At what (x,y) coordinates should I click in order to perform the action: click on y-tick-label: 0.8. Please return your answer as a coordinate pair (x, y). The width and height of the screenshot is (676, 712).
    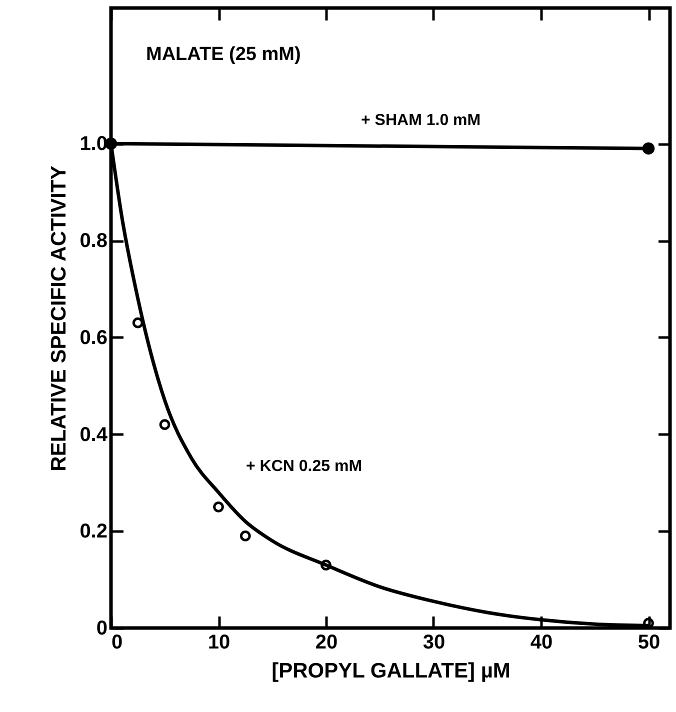
    Looking at the image, I should click on (94, 241).